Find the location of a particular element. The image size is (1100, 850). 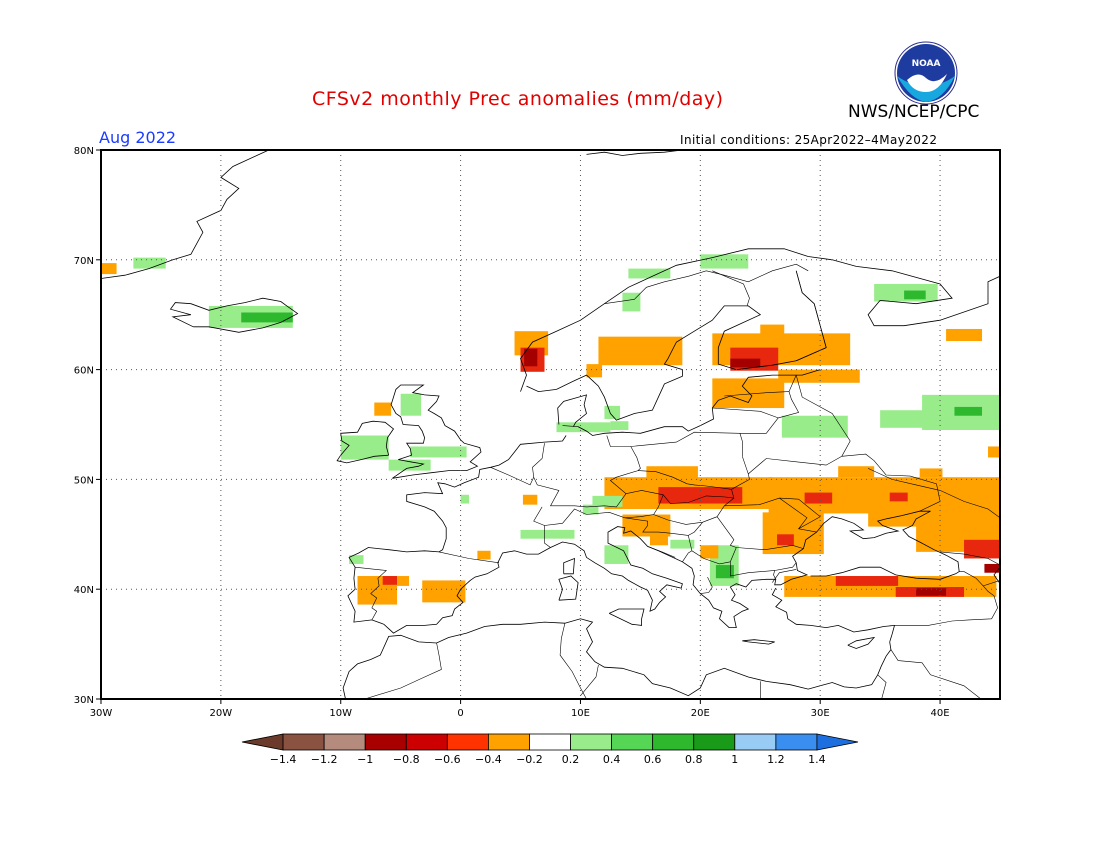

lat-tick-label: 50N is located at coordinates (84, 480).